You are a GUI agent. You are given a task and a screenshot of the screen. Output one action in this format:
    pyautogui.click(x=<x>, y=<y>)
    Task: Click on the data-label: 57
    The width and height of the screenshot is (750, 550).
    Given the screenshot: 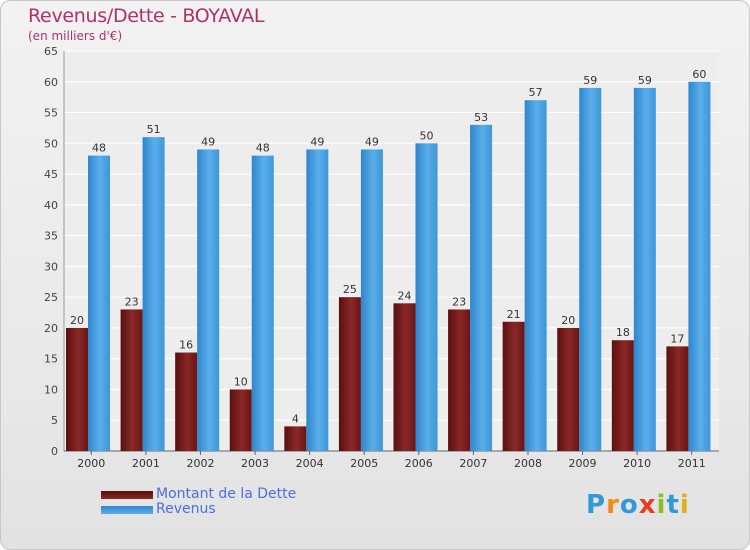 What is the action you would take?
    pyautogui.click(x=536, y=92)
    